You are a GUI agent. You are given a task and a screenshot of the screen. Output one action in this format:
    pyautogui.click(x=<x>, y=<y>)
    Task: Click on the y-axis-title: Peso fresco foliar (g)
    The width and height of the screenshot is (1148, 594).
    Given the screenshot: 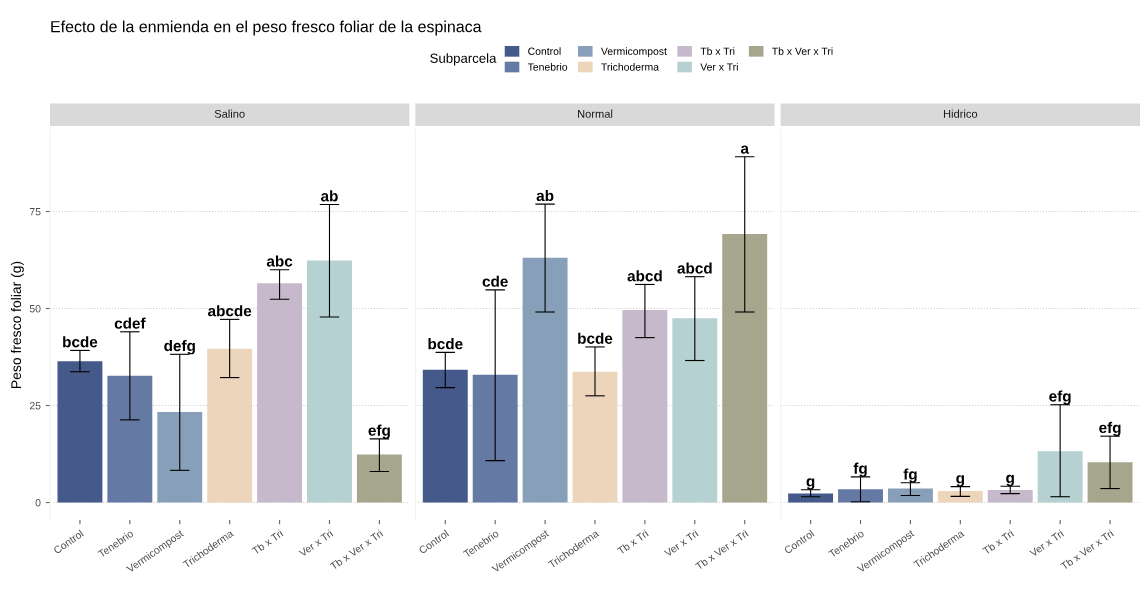 What is the action you would take?
    pyautogui.click(x=17, y=324)
    